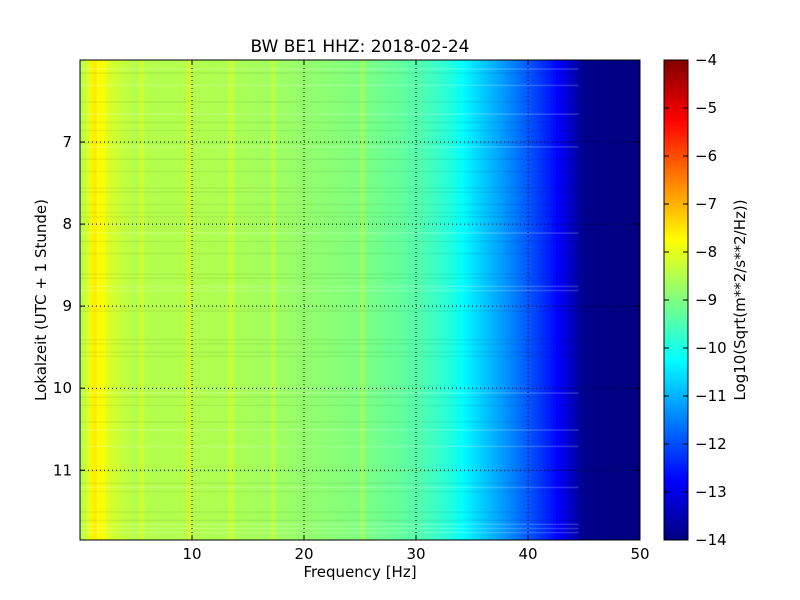 The image size is (800, 600). What do you see at coordinates (639, 554) in the screenshot?
I see `x-tick-label: 50` at bounding box center [639, 554].